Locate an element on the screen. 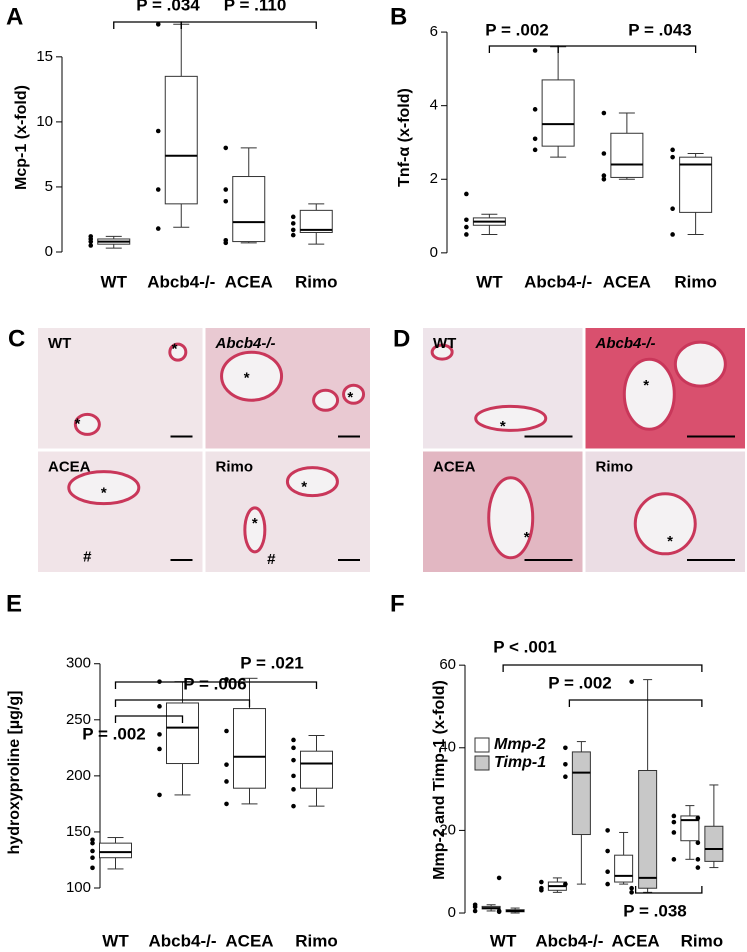 Image resolution: width=747 pixels, height=952 pixels. y-tick-label: 15 is located at coordinates (44, 56).